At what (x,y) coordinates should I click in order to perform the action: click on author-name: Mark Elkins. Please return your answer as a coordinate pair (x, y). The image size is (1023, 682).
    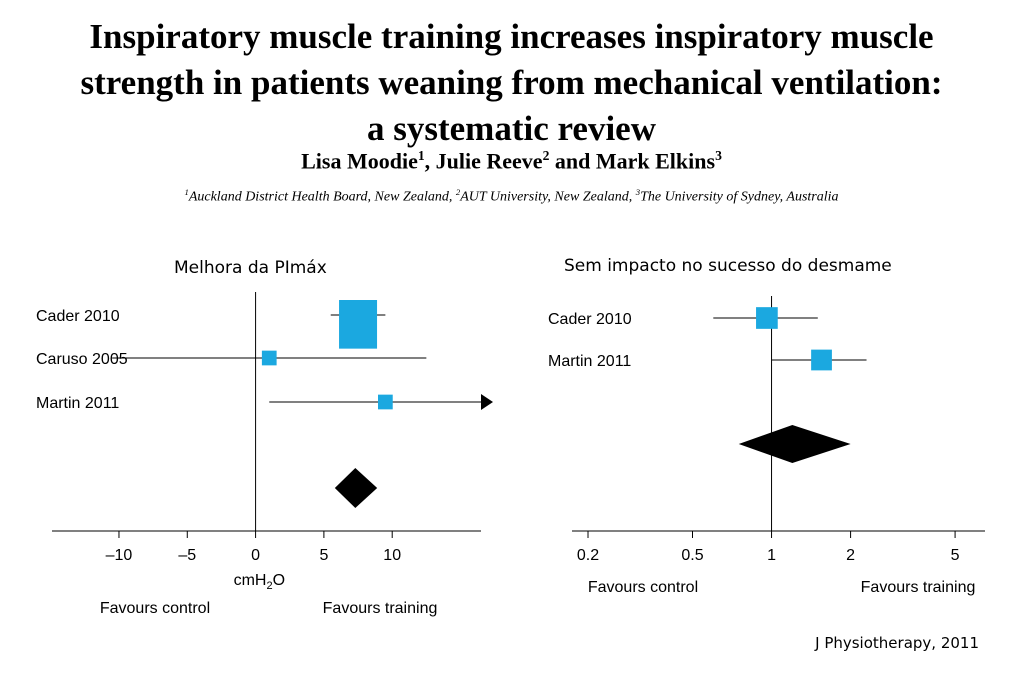
    Looking at the image, I should click on (655, 161).